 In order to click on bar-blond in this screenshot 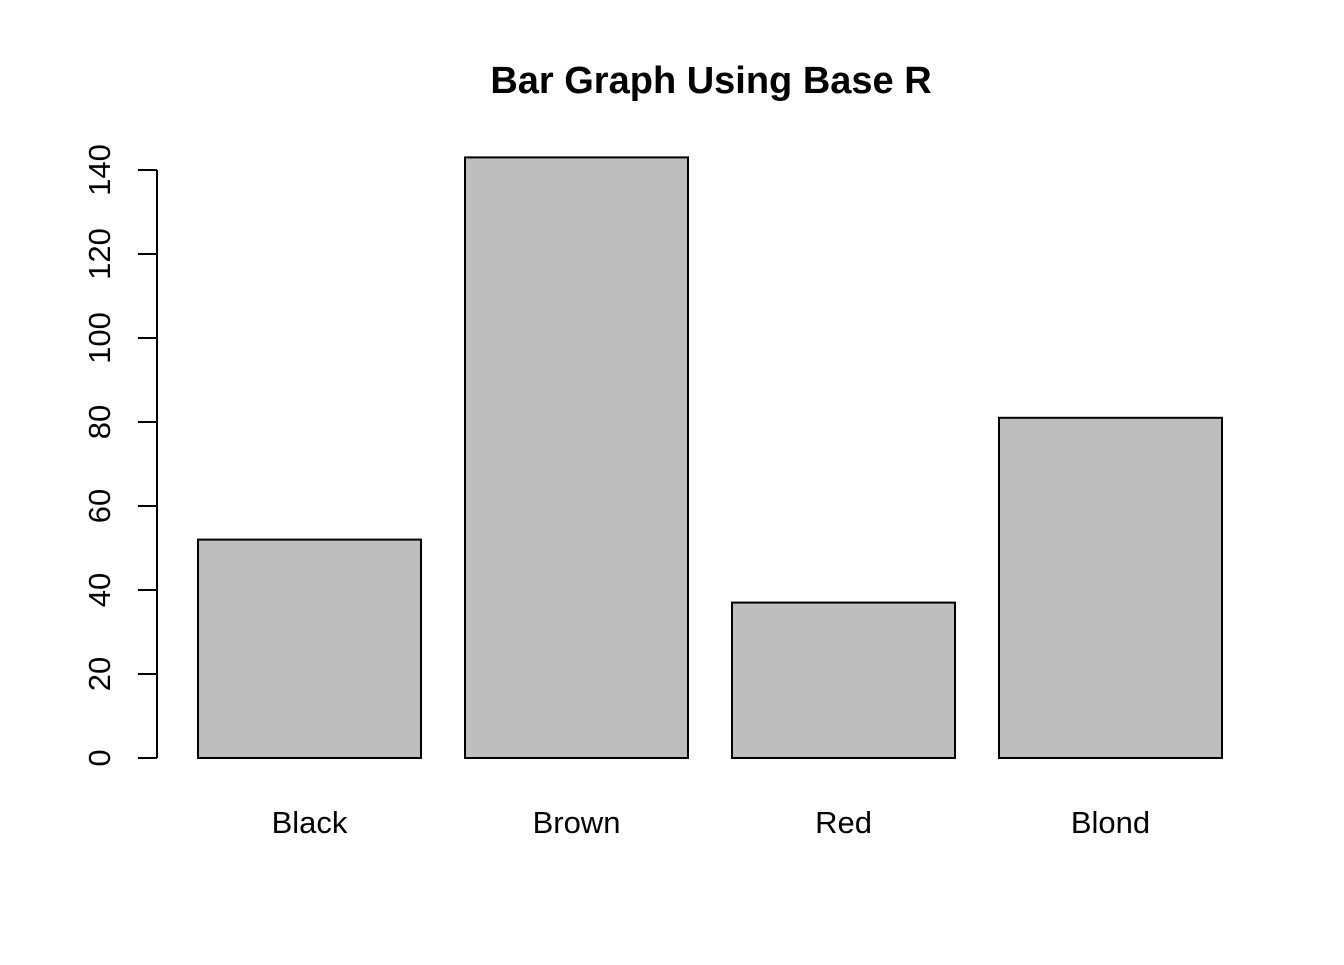, I will do `click(1110, 587)`.